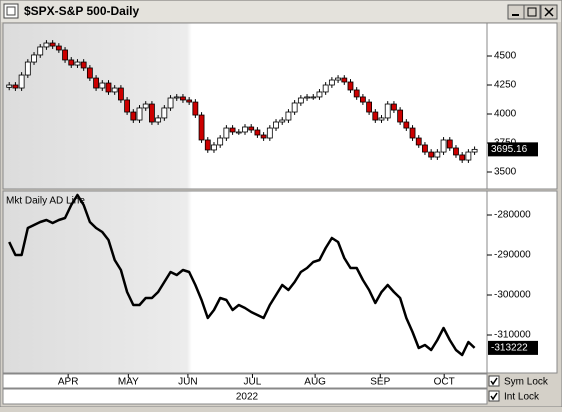 The image size is (562, 412). What do you see at coordinates (505, 114) in the screenshot?
I see `y-tick-label: 4000` at bounding box center [505, 114].